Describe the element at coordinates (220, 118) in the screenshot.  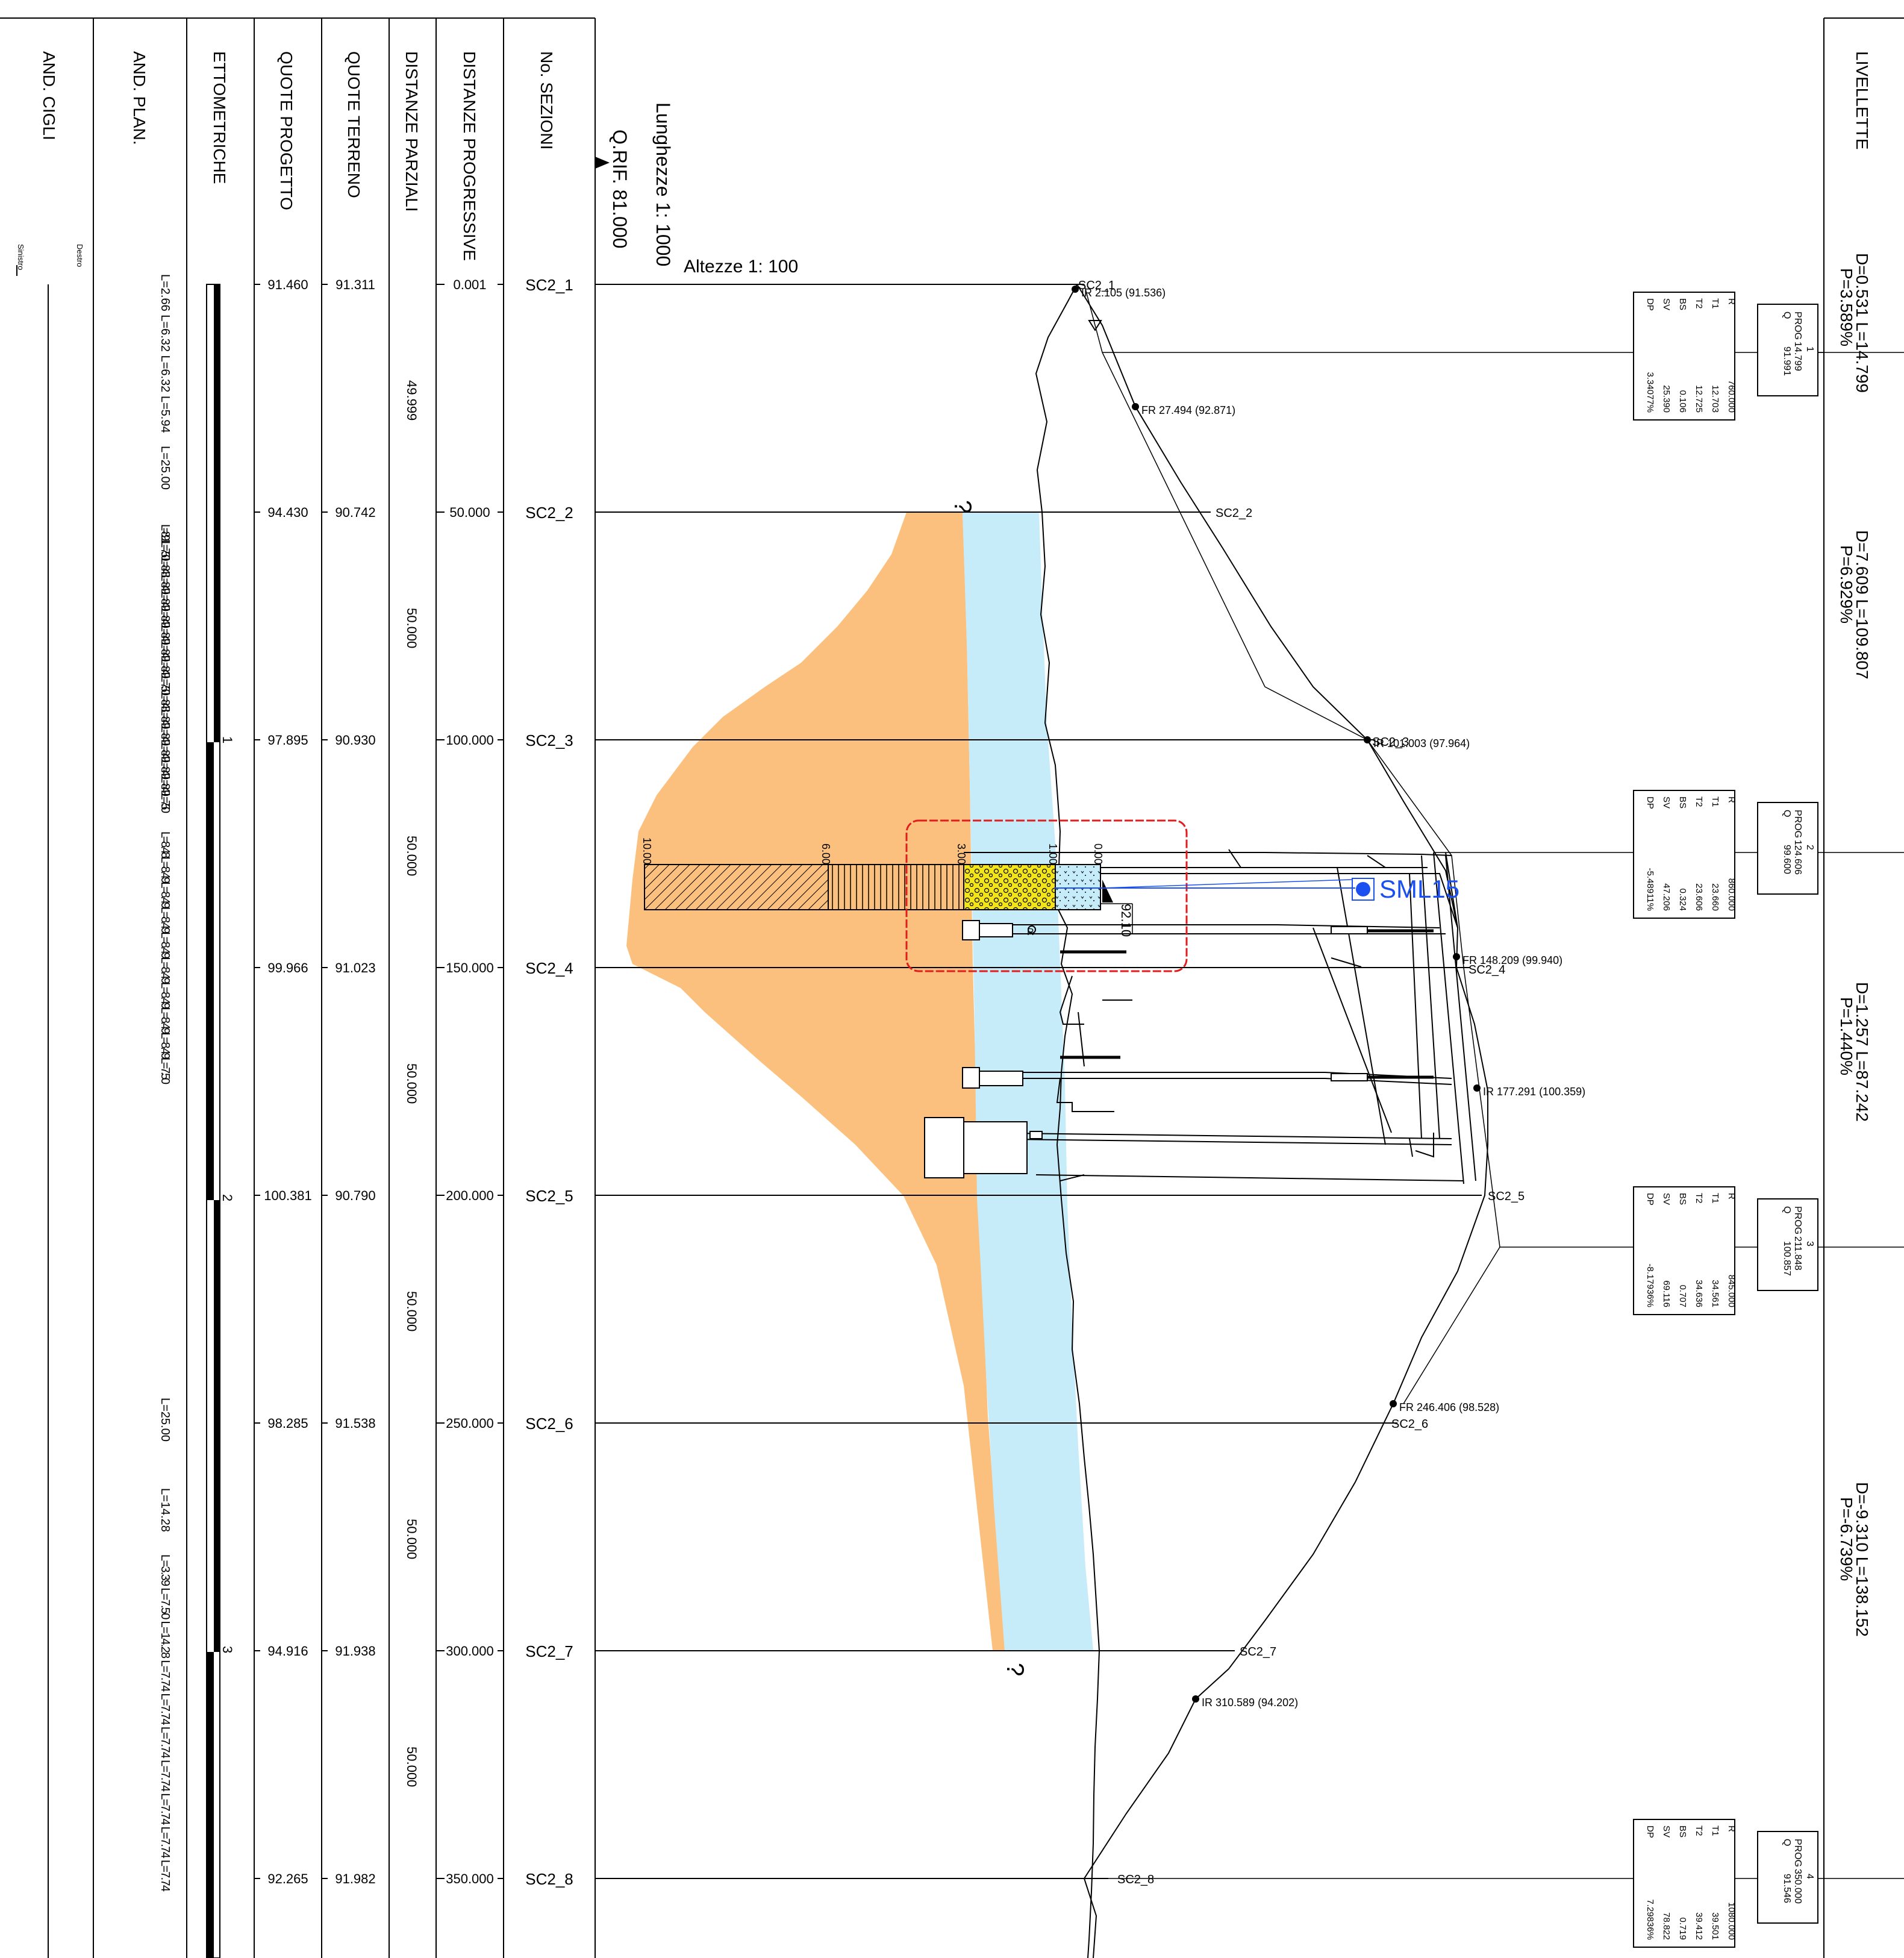
I see `row-label-ettometriche: ETTOMETRICHE` at that location.